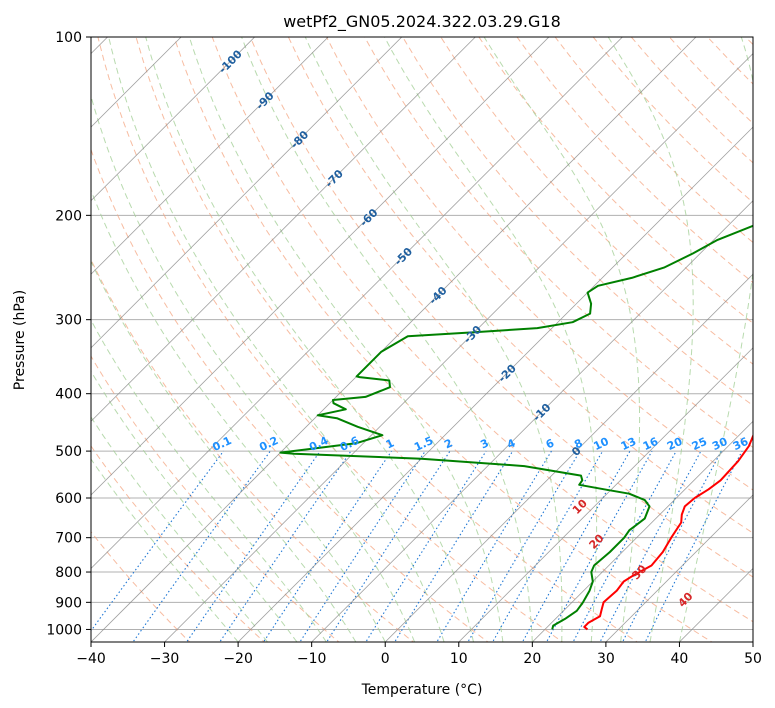 Image resolution: width=775 pixels, height=708 pixels. Describe the element at coordinates (68, 395) in the screenshot. I see `y-tick-label: 400` at that location.